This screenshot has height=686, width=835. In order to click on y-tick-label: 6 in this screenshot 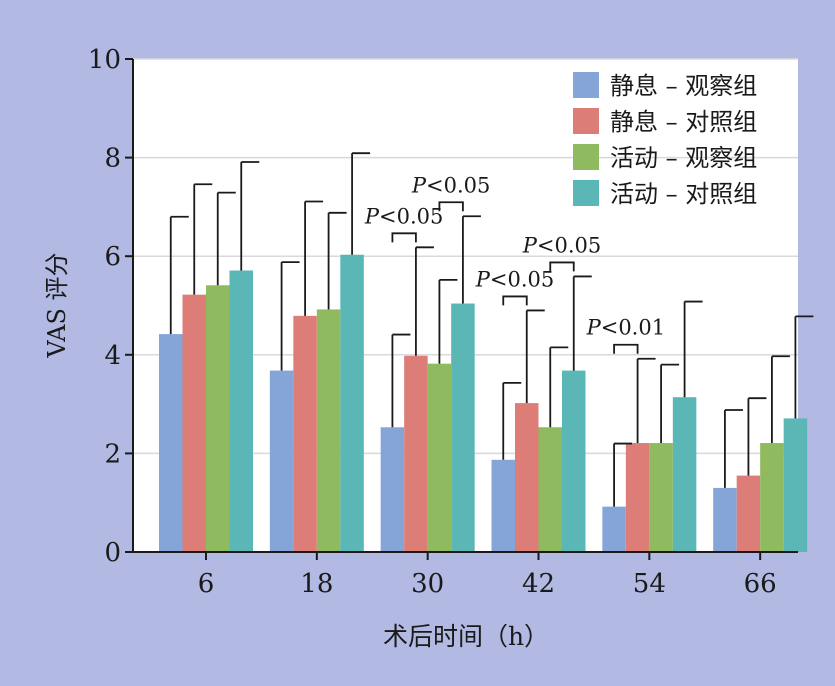, I will do `click(112, 257)`.